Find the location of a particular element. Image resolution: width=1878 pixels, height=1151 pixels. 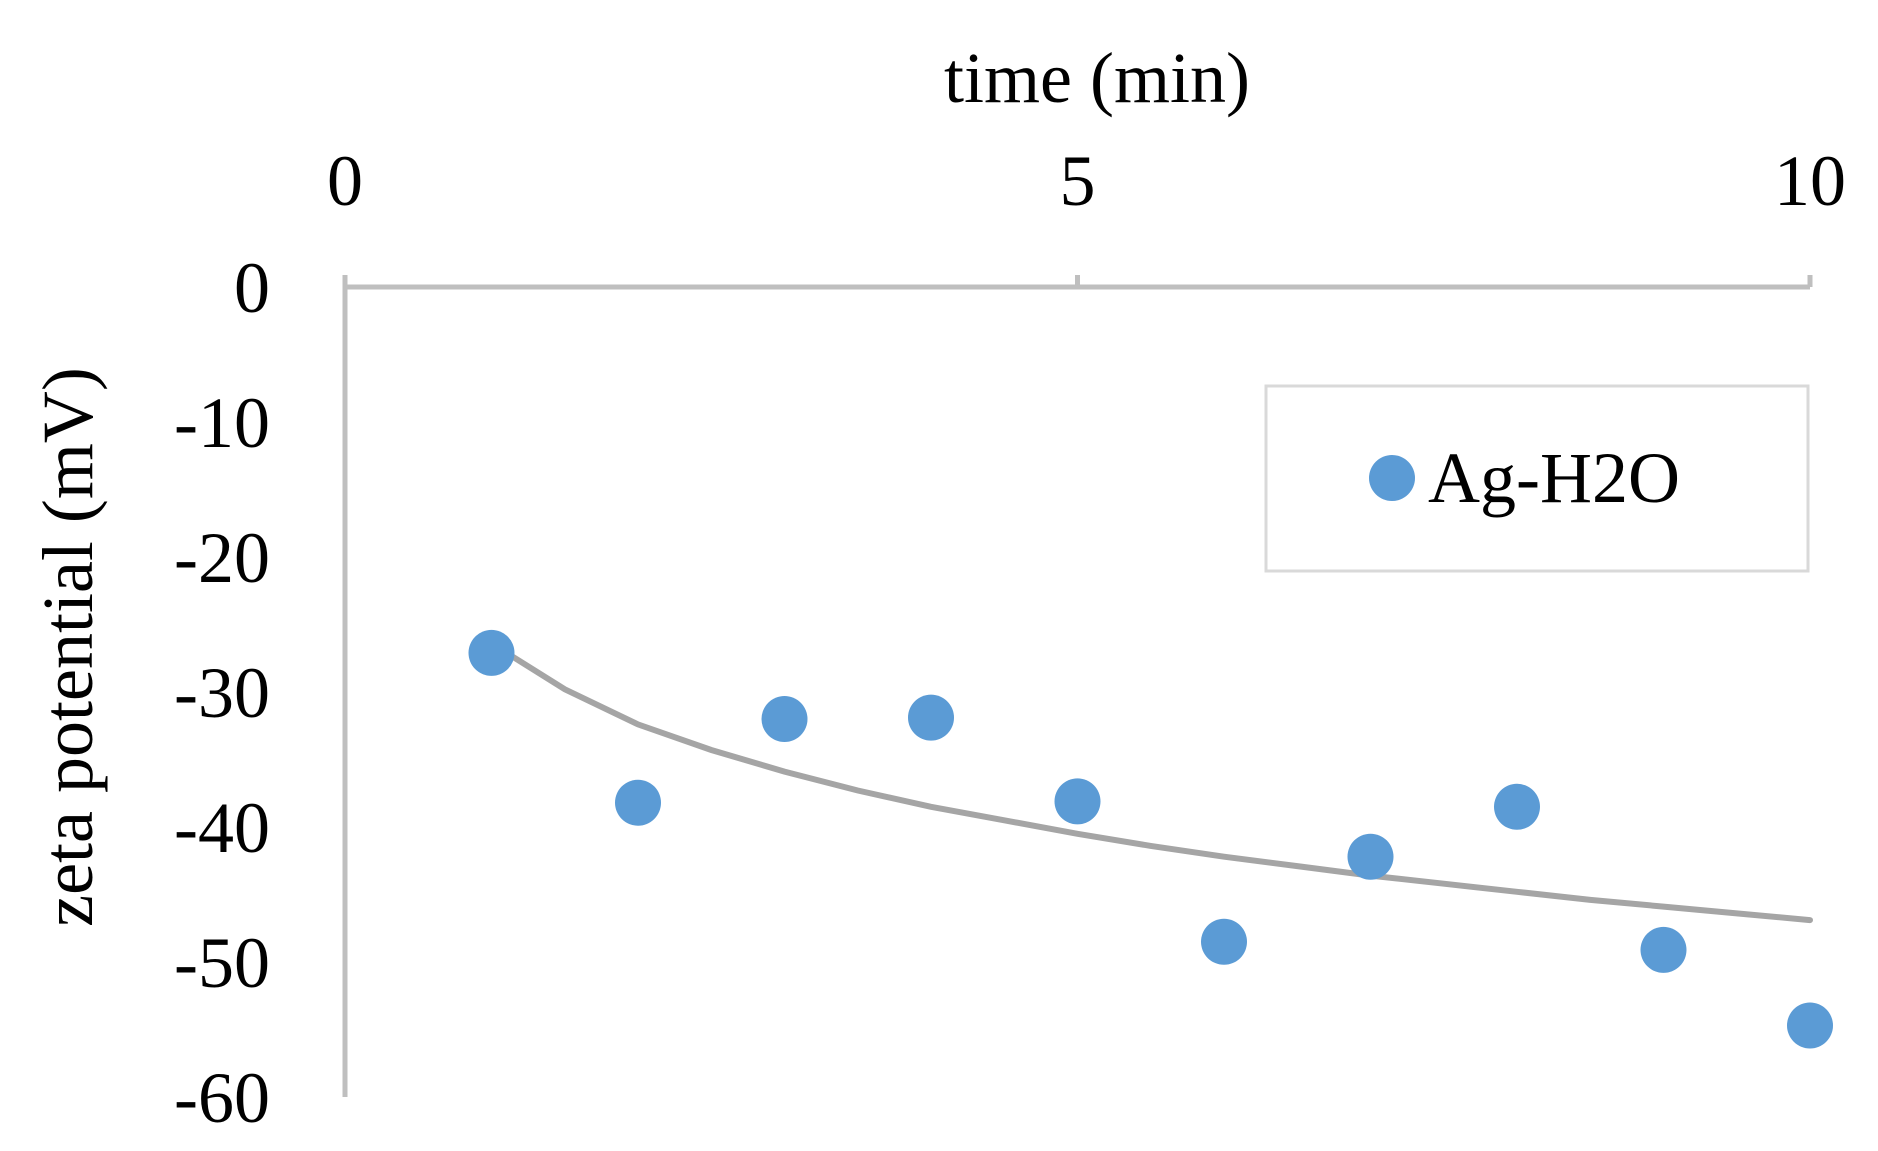

y-tick-label: -30 is located at coordinates (222, 693).